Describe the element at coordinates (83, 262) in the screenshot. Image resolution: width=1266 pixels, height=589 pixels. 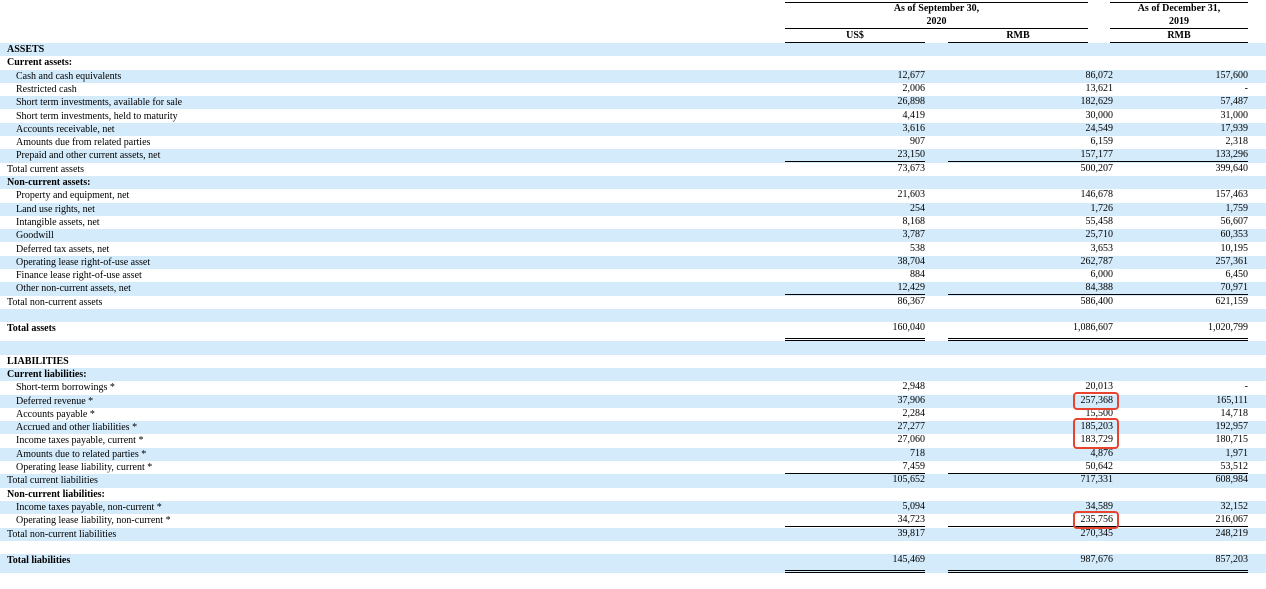
I see `line-item: Operating lease right-of-use asset` at that location.